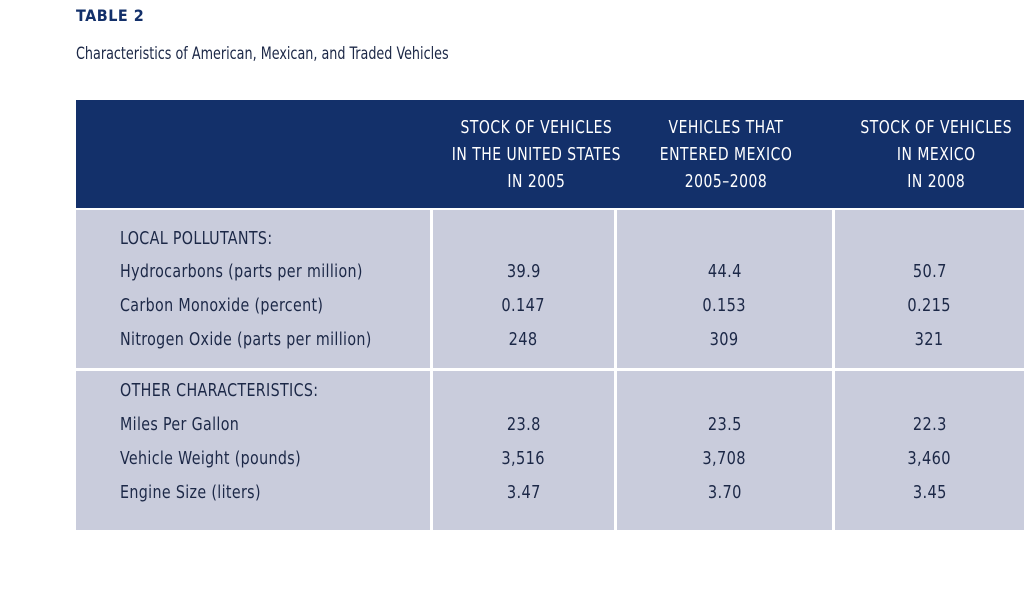  What do you see at coordinates (110, 15) in the screenshot?
I see `table-number: TABLE 2` at bounding box center [110, 15].